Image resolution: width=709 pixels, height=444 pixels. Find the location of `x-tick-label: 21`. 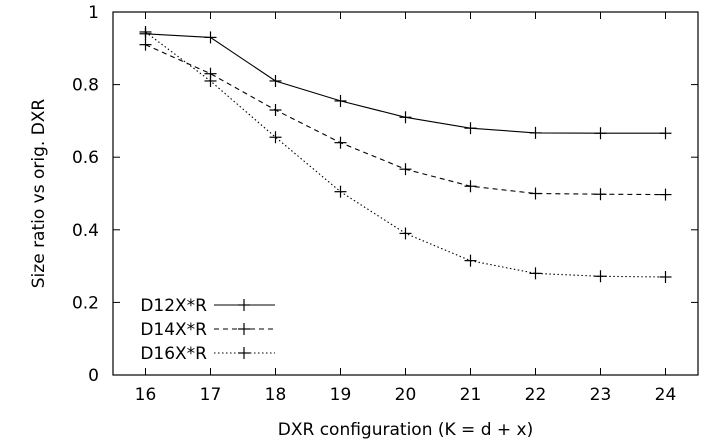

x-tick-label: 21 is located at coordinates (471, 395).